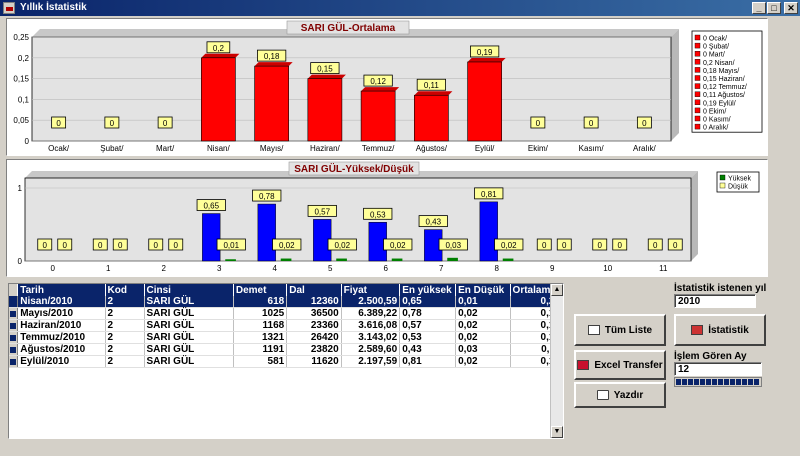 This screenshot has width=800, height=456. Describe the element at coordinates (428, 361) in the screenshot. I see `cell-en-yuksek: 0,81` at that location.